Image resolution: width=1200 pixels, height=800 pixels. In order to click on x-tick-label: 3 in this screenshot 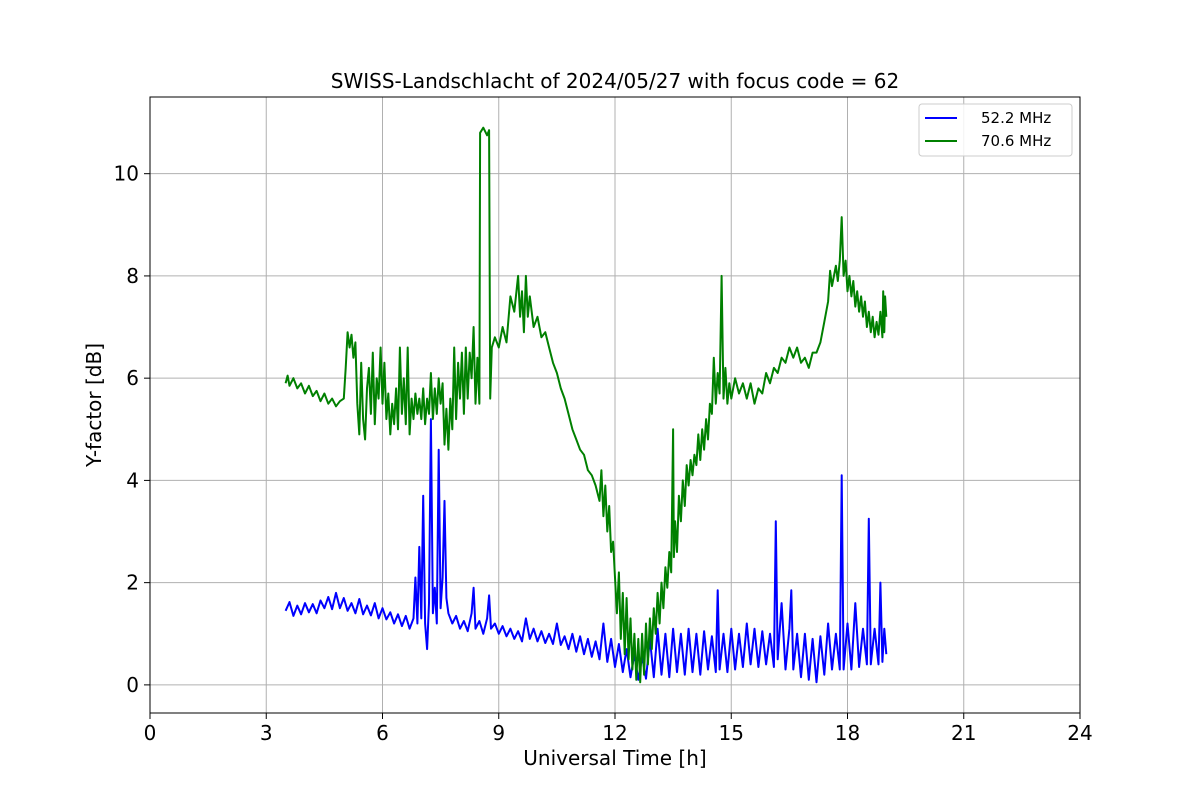, I will do `click(266, 733)`.